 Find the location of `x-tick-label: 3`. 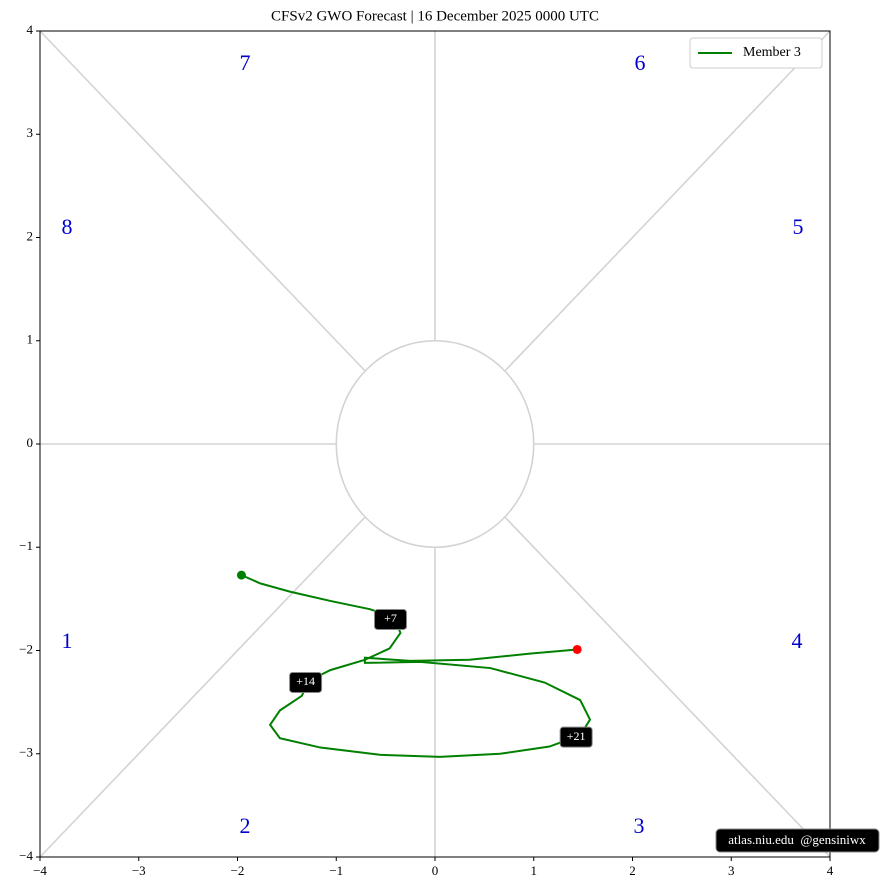

x-tick-label: 3 is located at coordinates (731, 870).